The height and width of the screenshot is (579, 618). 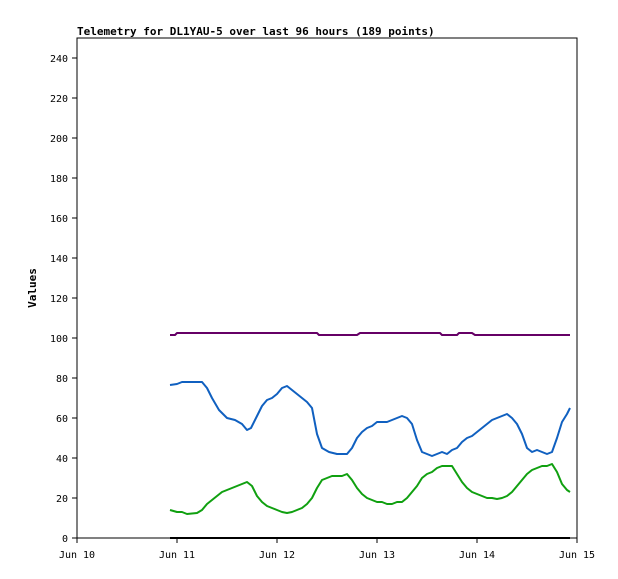 I want to click on y-tick-label: 220, so click(x=59, y=99).